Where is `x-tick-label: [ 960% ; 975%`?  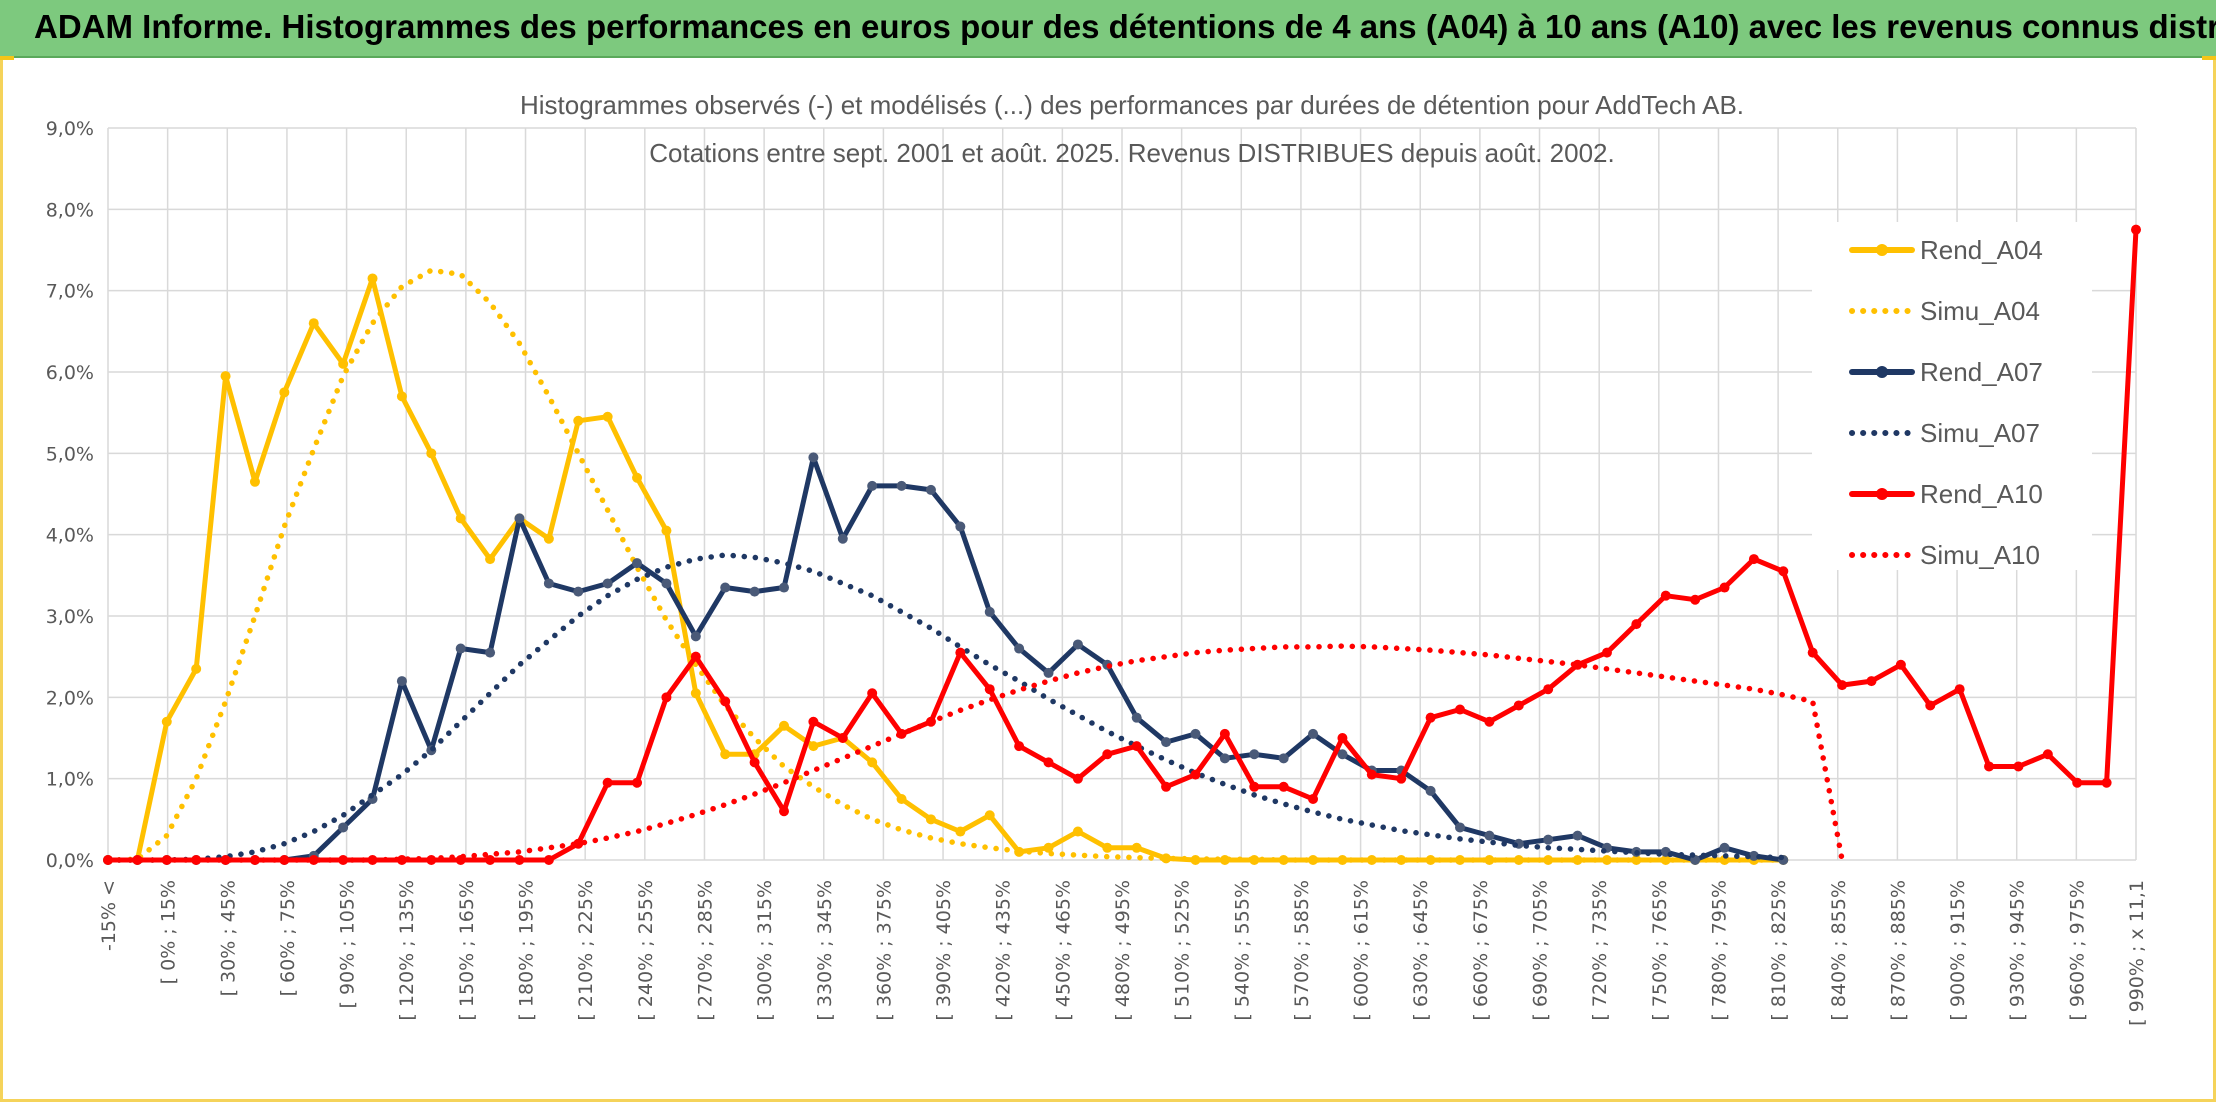
x-tick-label: [ 960% ; 975% is located at coordinates (2077, 950).